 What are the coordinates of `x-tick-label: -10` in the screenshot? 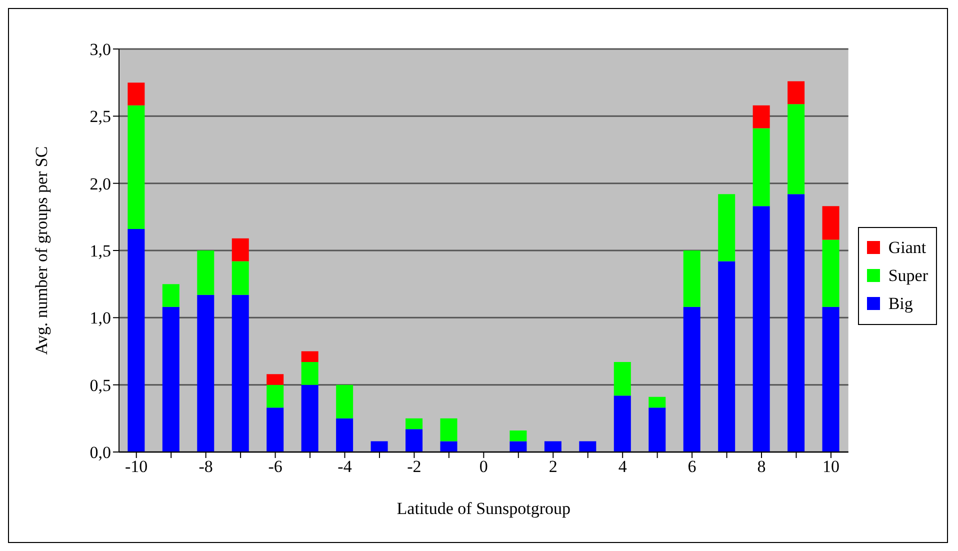 It's located at (136, 466).